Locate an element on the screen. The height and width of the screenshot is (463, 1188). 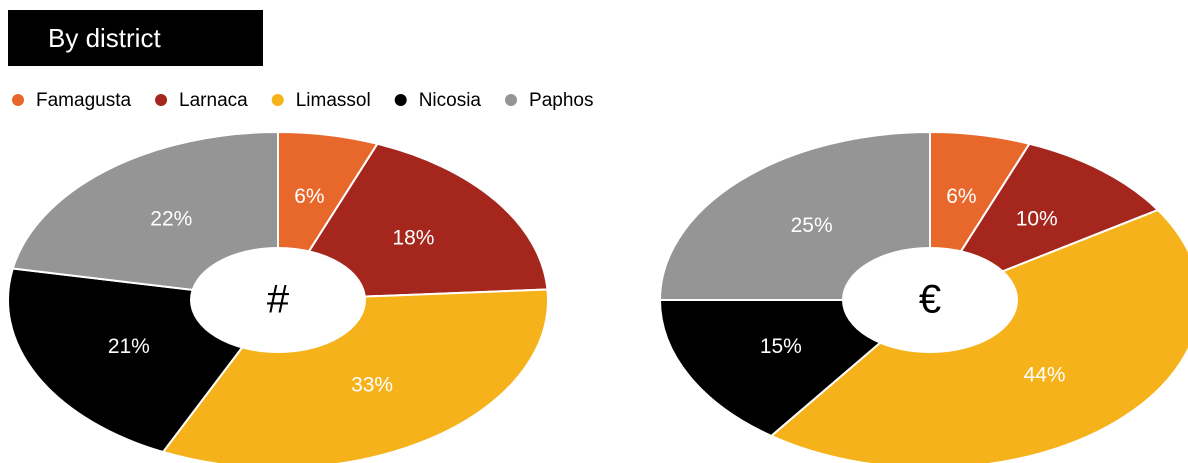
legend-label: Larnaca is located at coordinates (213, 100).